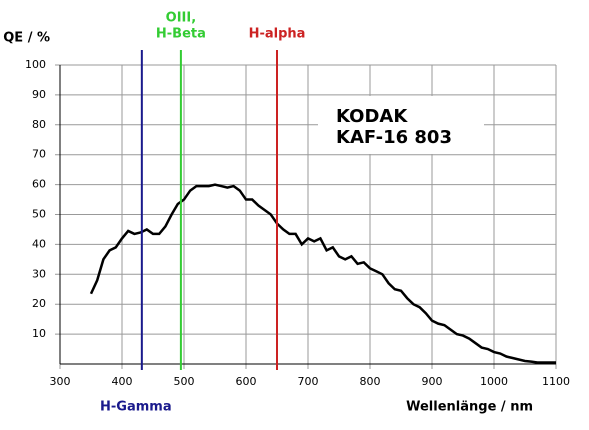 Image resolution: width=589 pixels, height=430 pixels. What do you see at coordinates (60, 381) in the screenshot?
I see `x-tick-label: 300` at bounding box center [60, 381].